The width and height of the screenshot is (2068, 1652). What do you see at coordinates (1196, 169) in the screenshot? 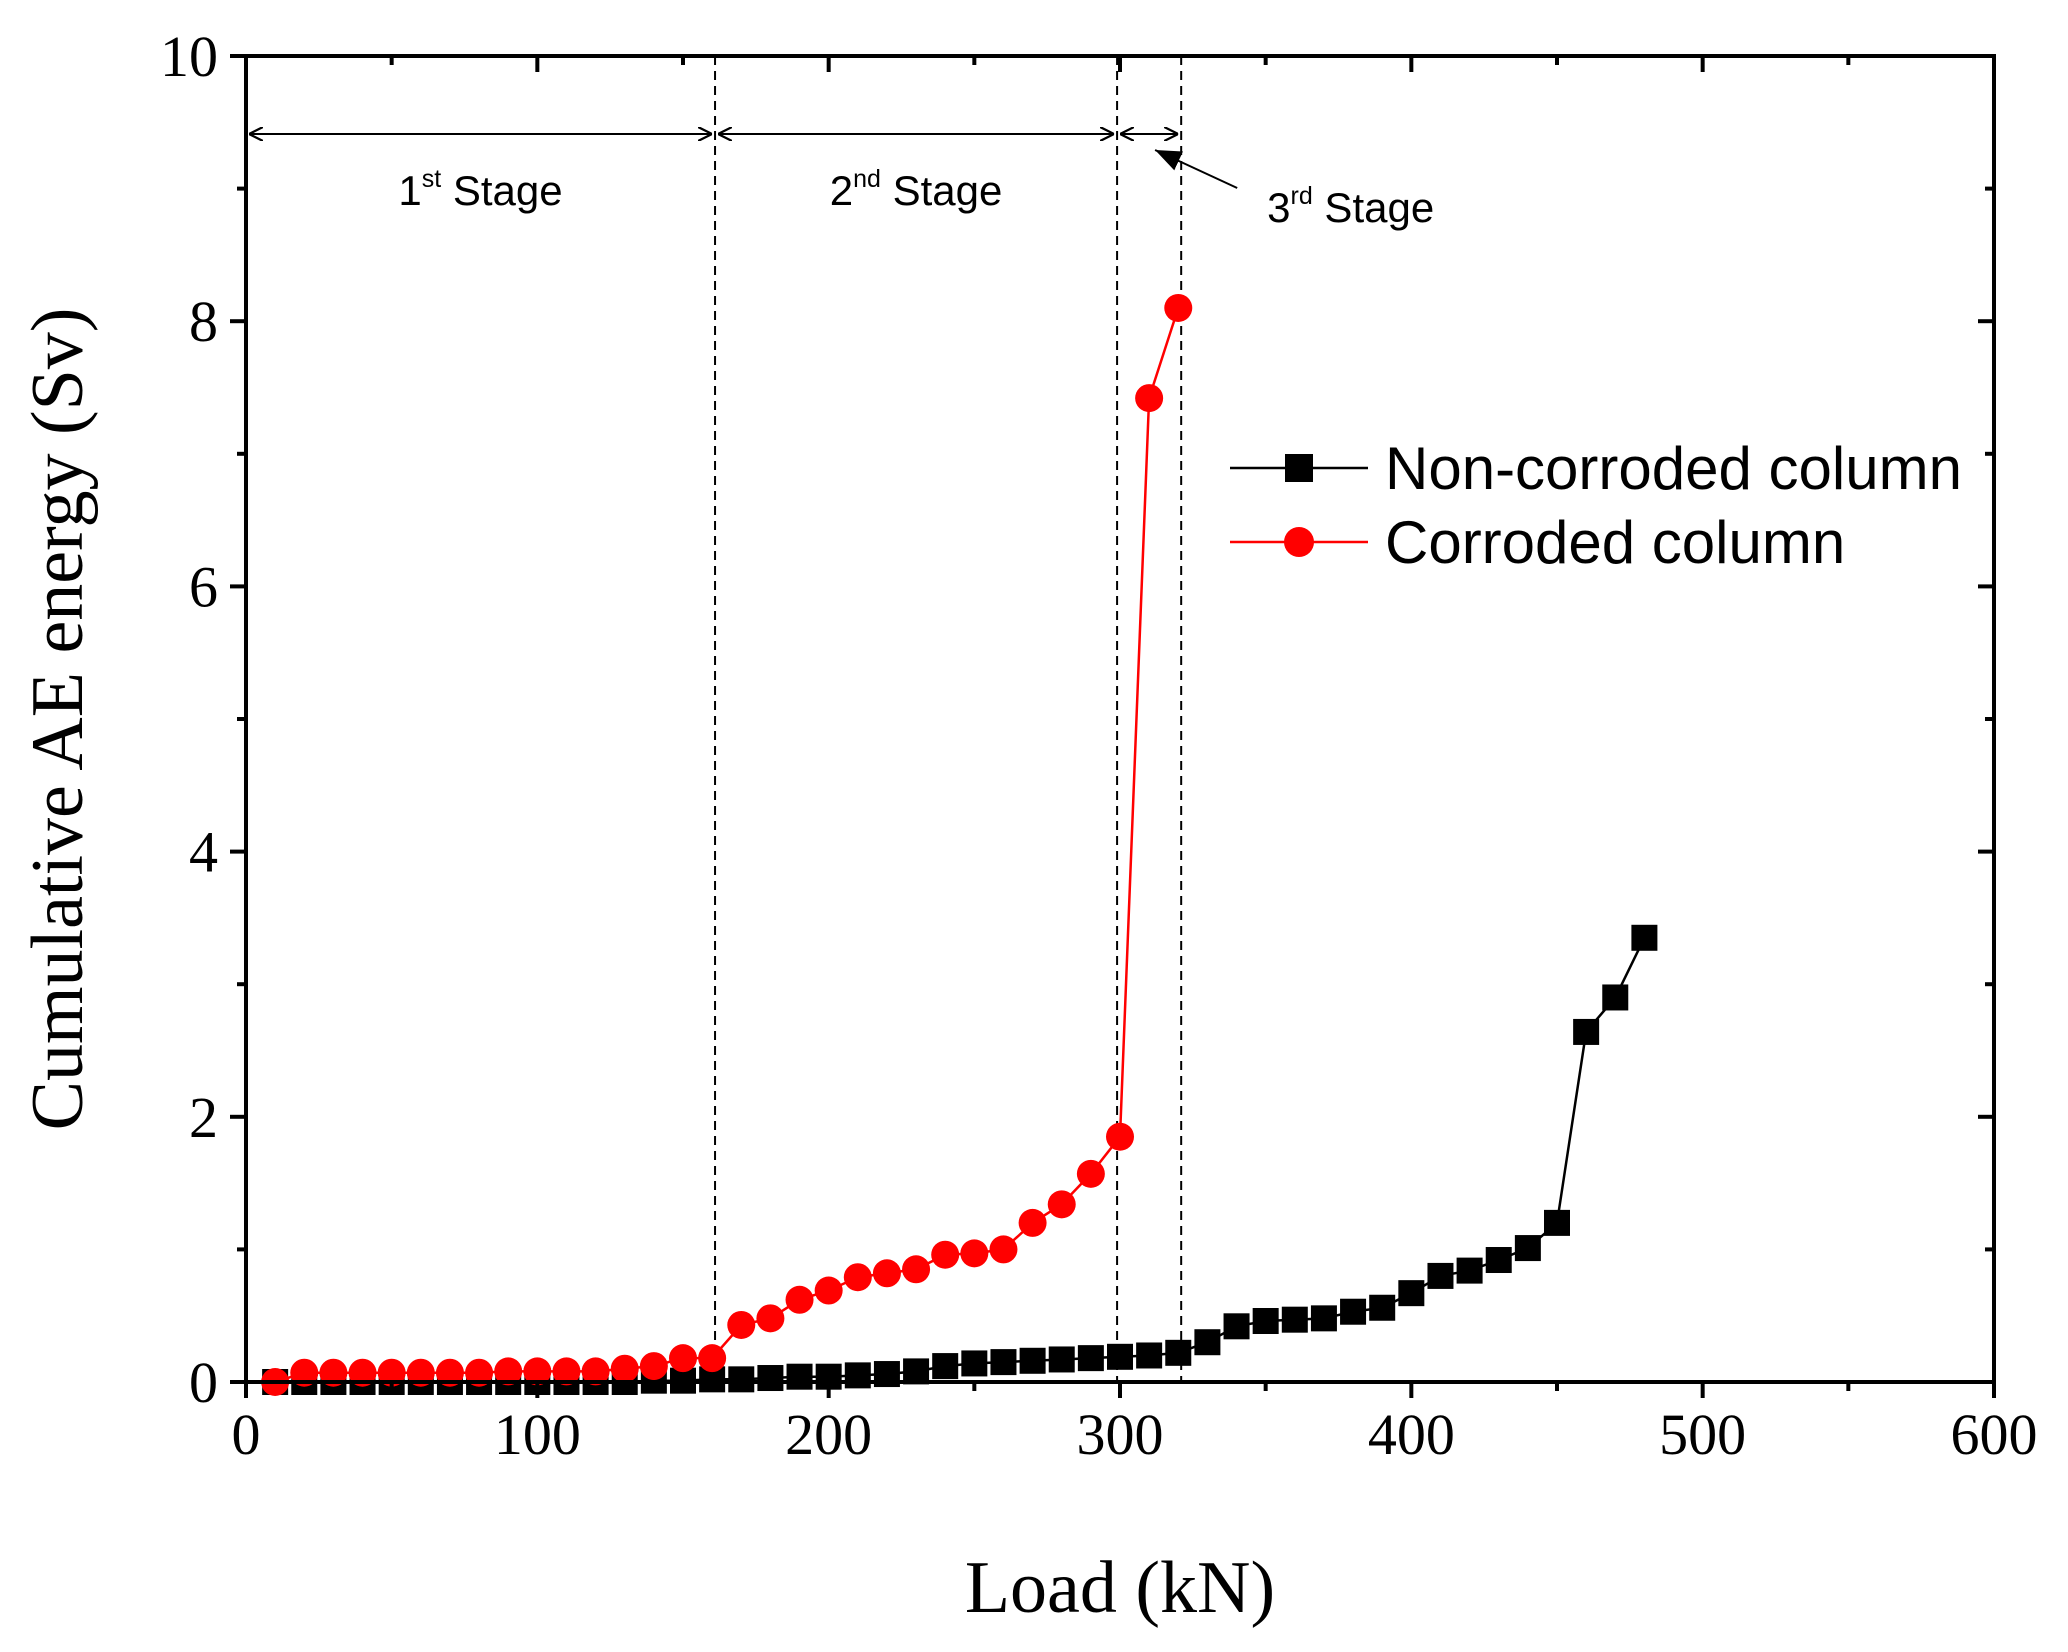
I see `stage3-pointer-arrow` at bounding box center [1196, 169].